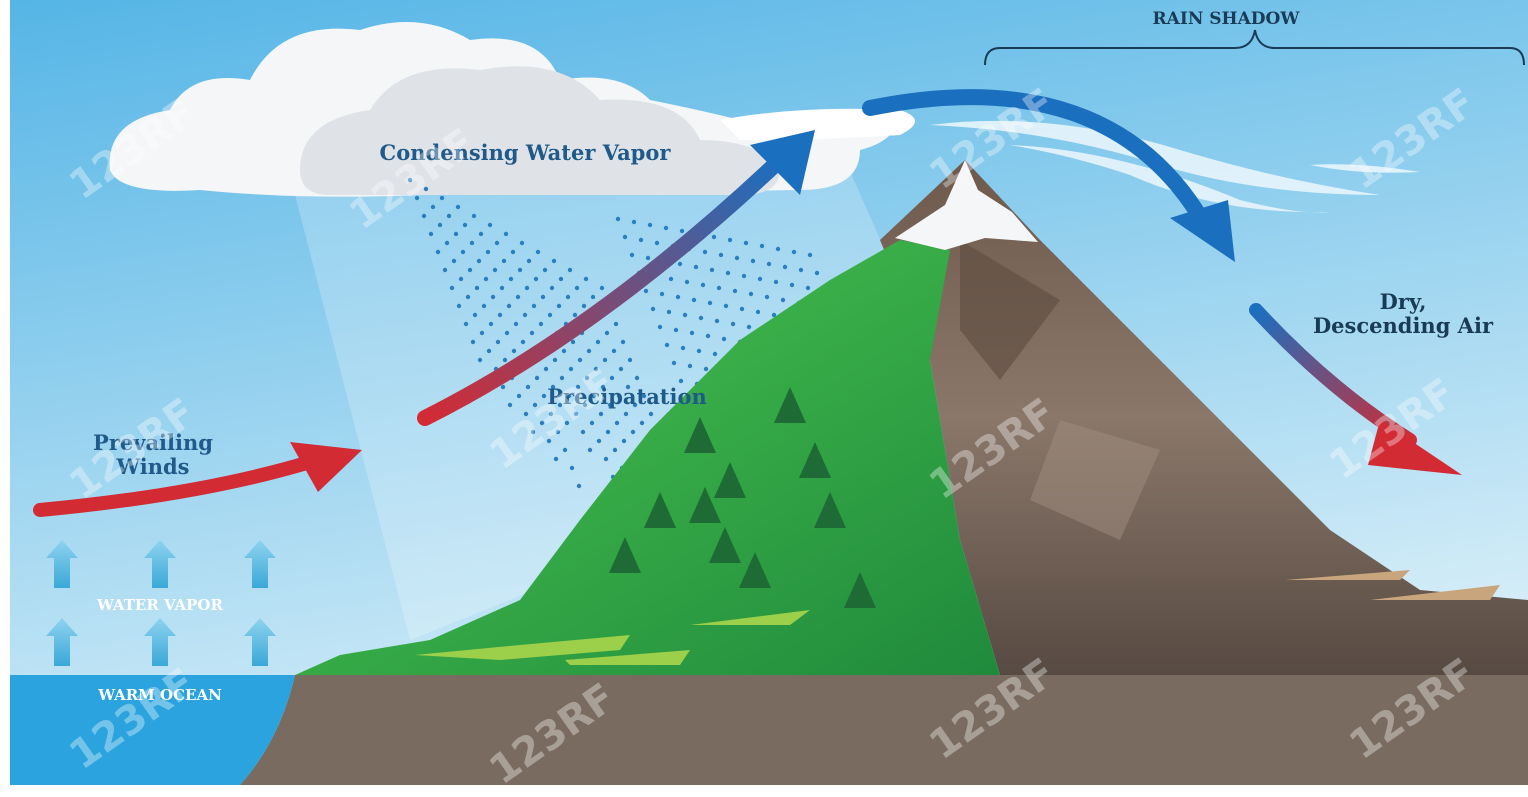 This screenshot has width=1528, height=797. I want to click on prevailing-label: Winds, so click(153, 466).